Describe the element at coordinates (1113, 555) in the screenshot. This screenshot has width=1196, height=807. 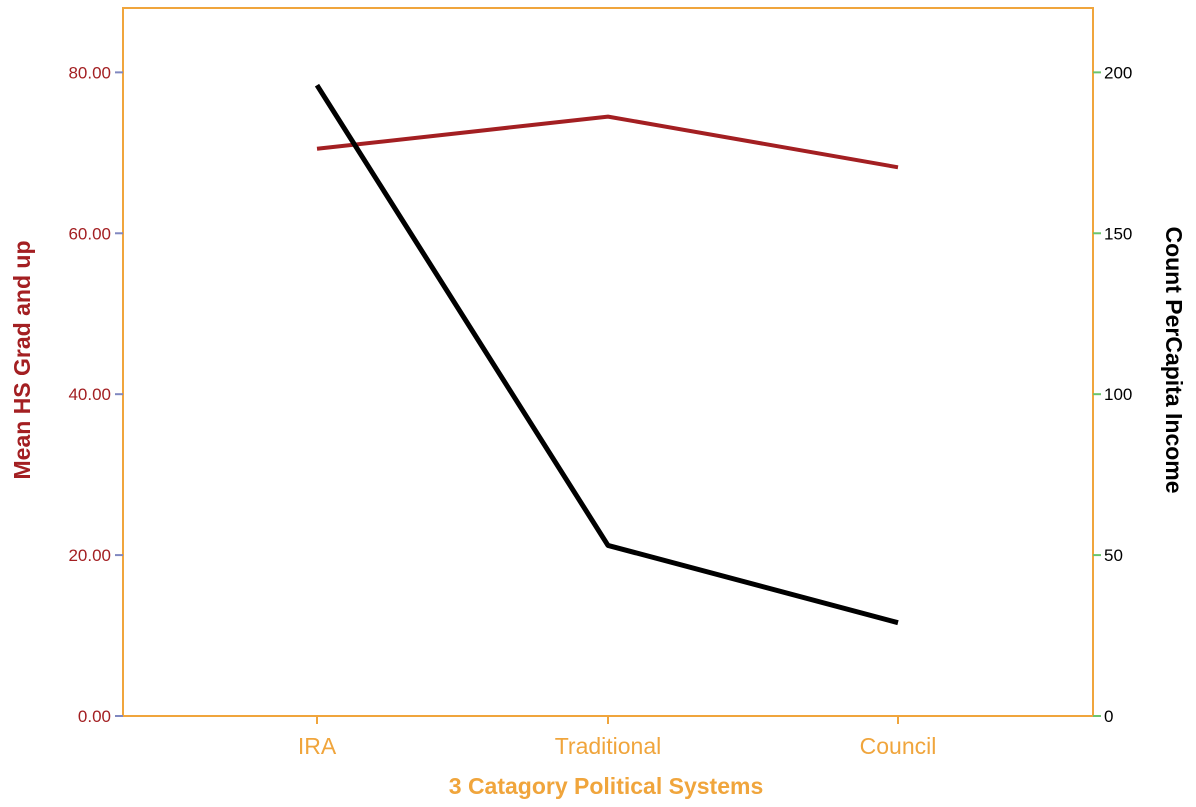
I see `right-tick-label: 50` at that location.